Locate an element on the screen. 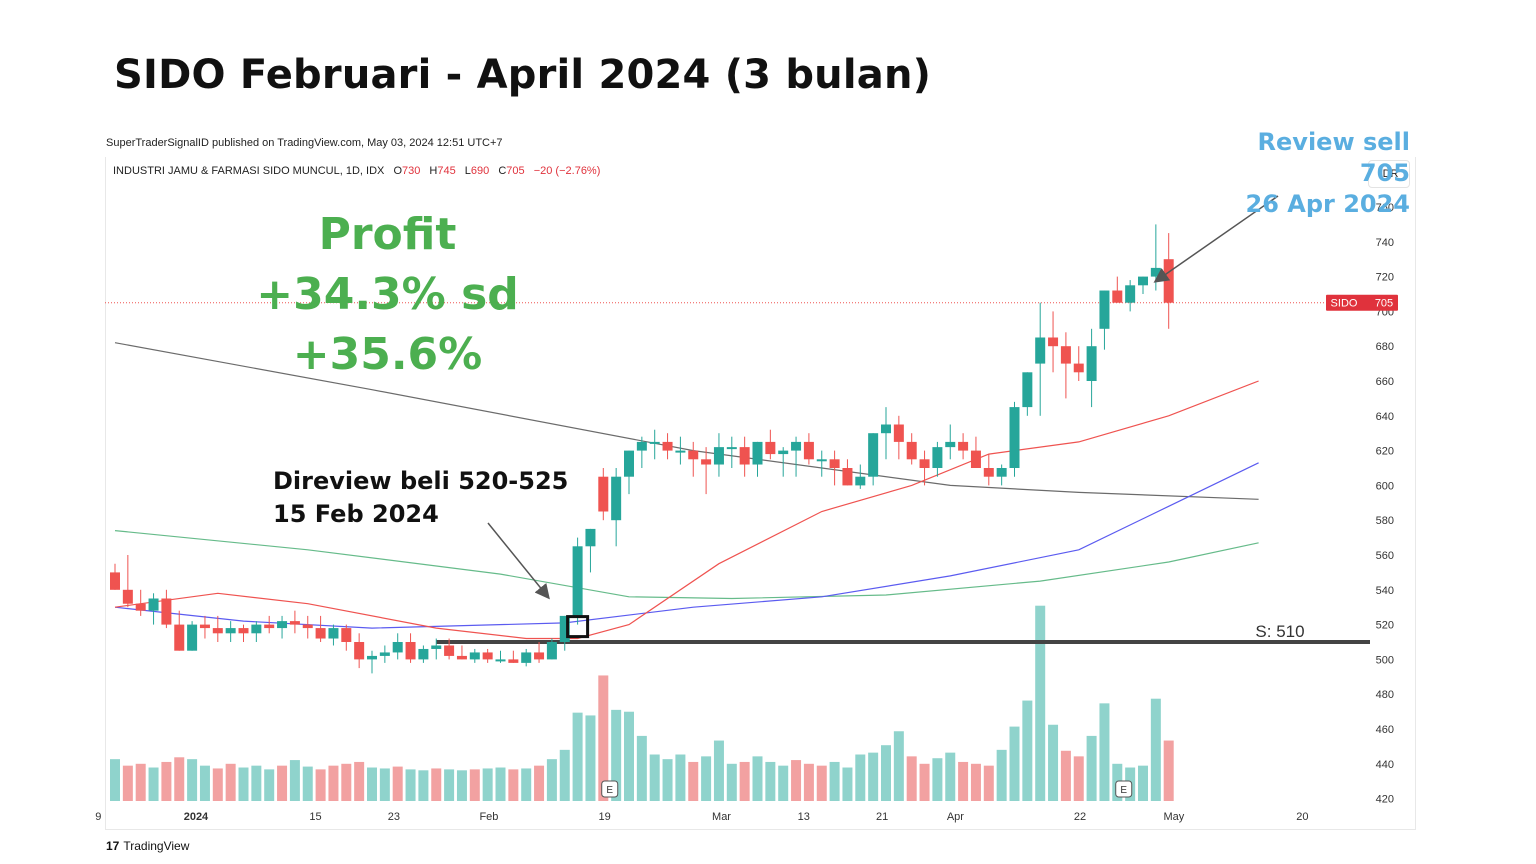  x-tick-label: 19 is located at coordinates (604, 817).